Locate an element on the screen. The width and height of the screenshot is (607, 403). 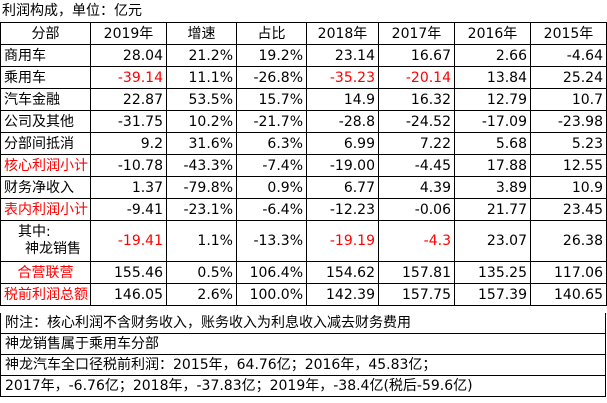
table-cell: -19.41 is located at coordinates (128, 241).